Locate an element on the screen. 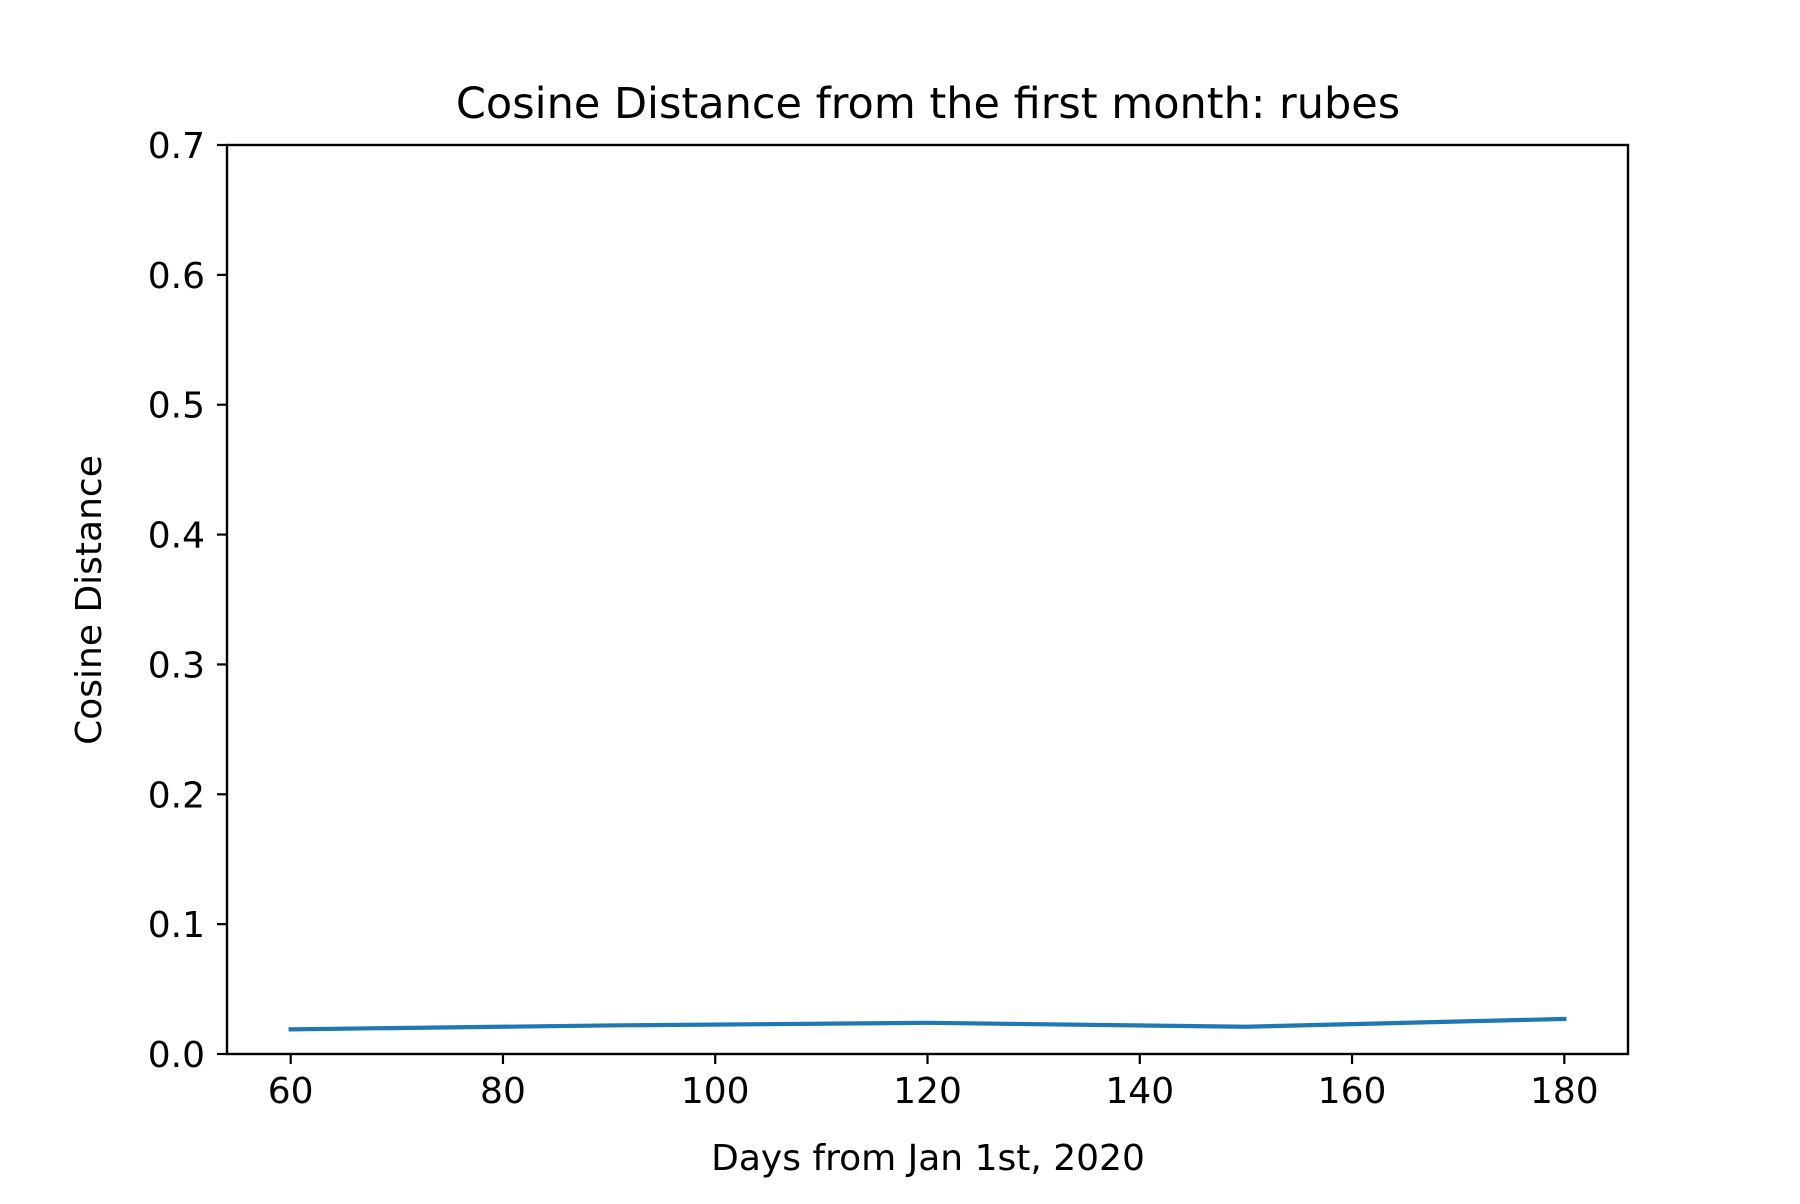 Image resolution: width=1800 pixels, height=1204 pixels. y-tick-label: 0.1 is located at coordinates (176, 925).